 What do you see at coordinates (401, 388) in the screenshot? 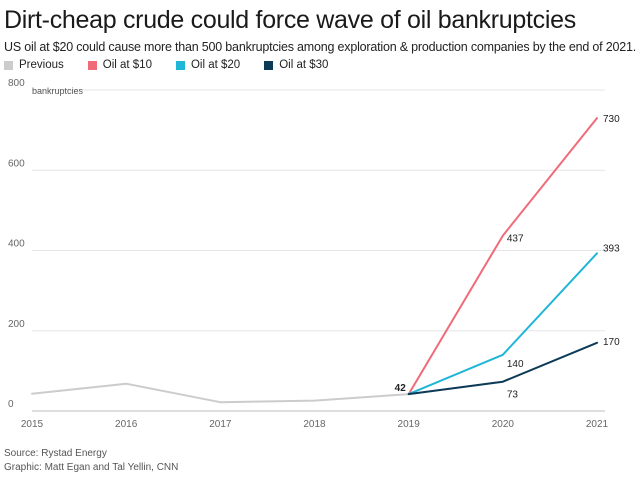
I see `data-label-2019-42: 42` at bounding box center [401, 388].